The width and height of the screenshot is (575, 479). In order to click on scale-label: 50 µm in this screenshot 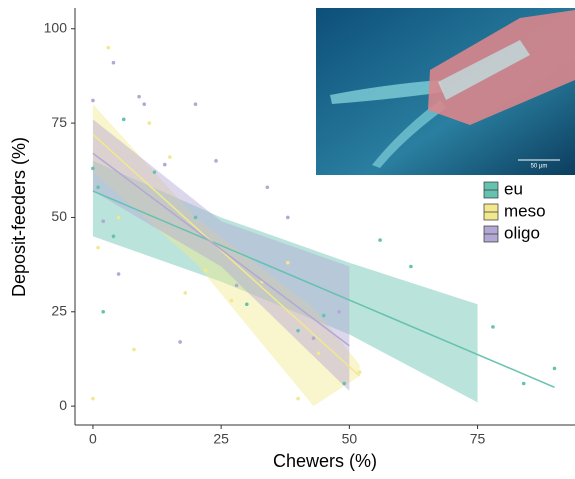, I will do `click(539, 167)`.